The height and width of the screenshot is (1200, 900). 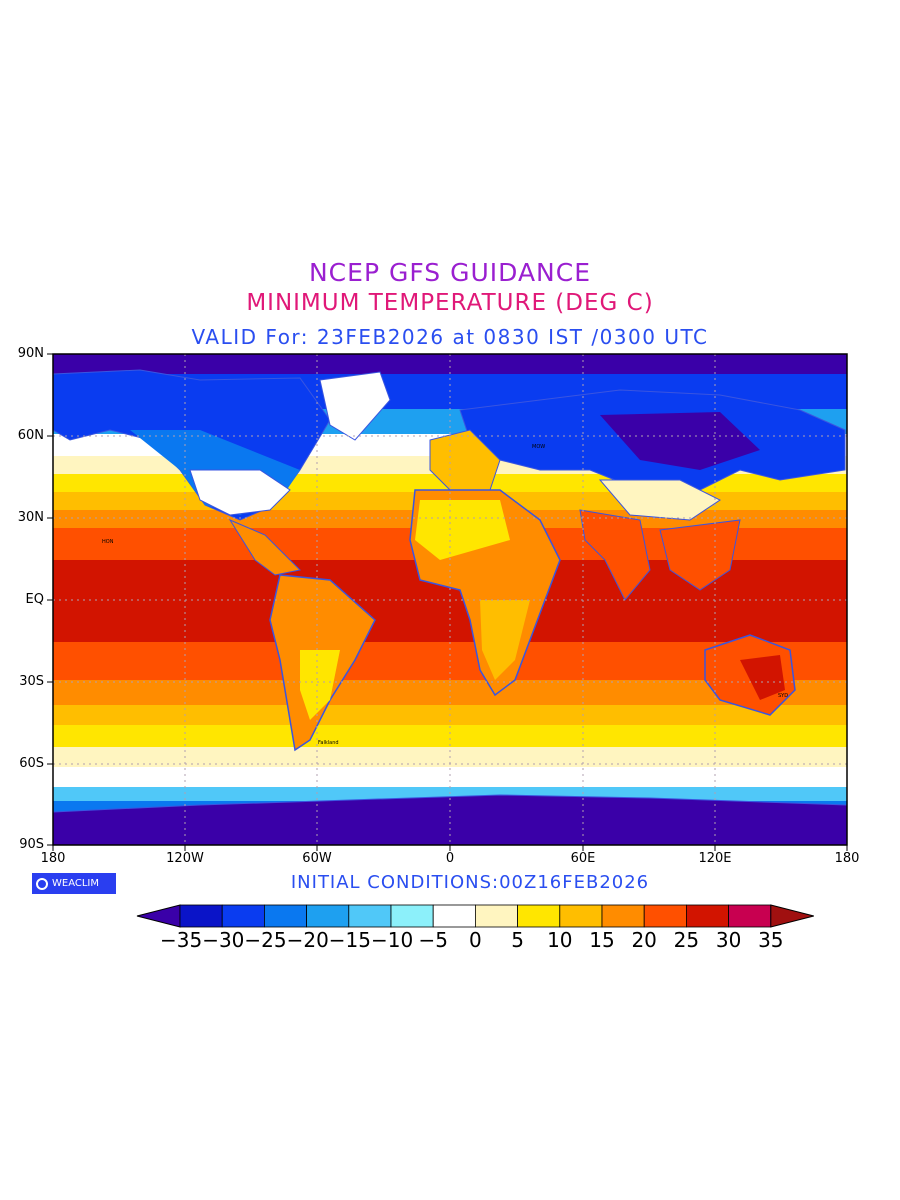 I want to click on colorbar-label: 15, so click(x=602, y=940).